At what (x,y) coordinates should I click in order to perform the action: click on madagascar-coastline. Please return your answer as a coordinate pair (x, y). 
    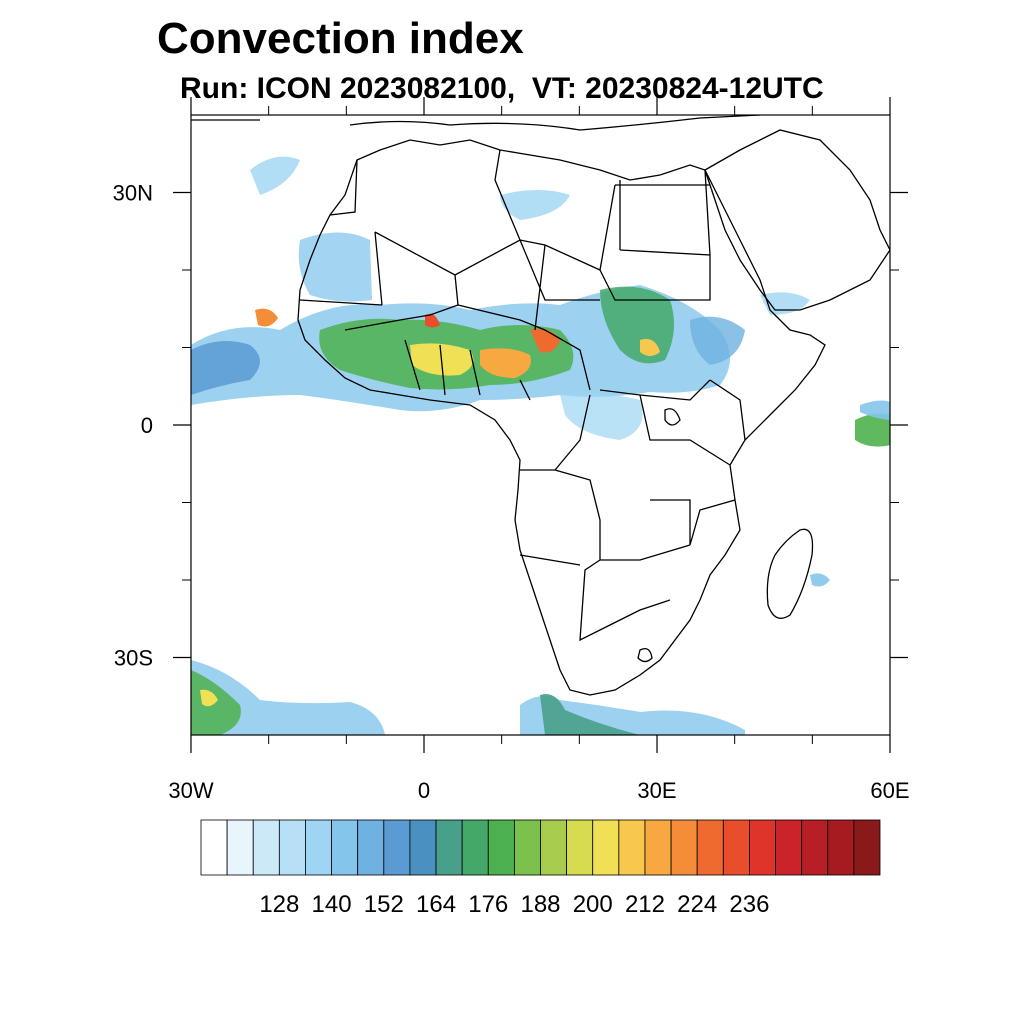
    Looking at the image, I should click on (790, 573).